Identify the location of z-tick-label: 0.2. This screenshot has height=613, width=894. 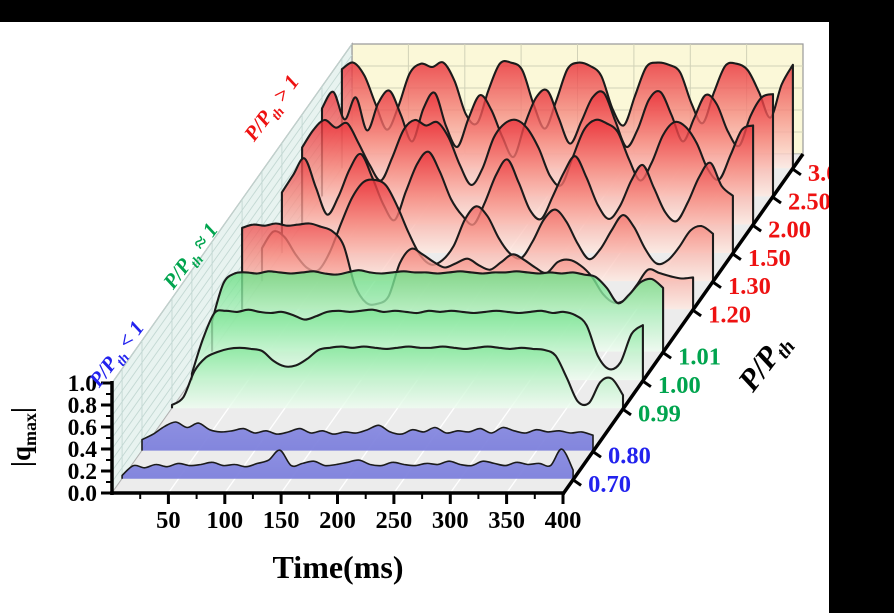
(82, 472).